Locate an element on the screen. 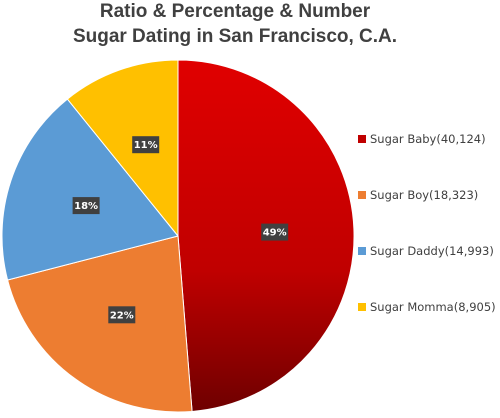  data-label-text: 18% is located at coordinates (86, 206).